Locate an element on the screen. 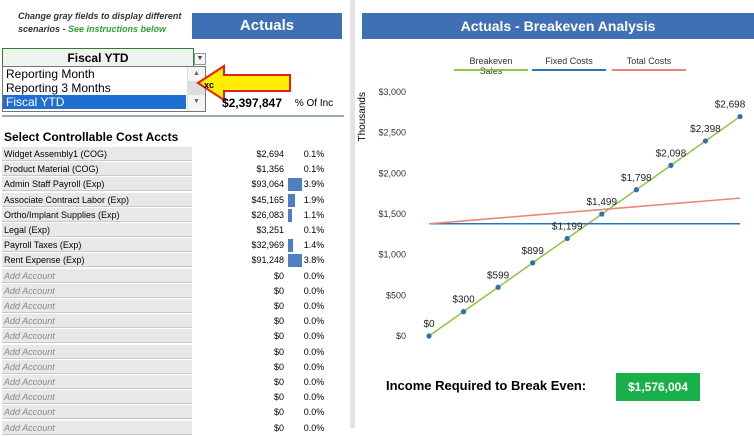  scroll-up-icon: ▲ is located at coordinates (196, 73).